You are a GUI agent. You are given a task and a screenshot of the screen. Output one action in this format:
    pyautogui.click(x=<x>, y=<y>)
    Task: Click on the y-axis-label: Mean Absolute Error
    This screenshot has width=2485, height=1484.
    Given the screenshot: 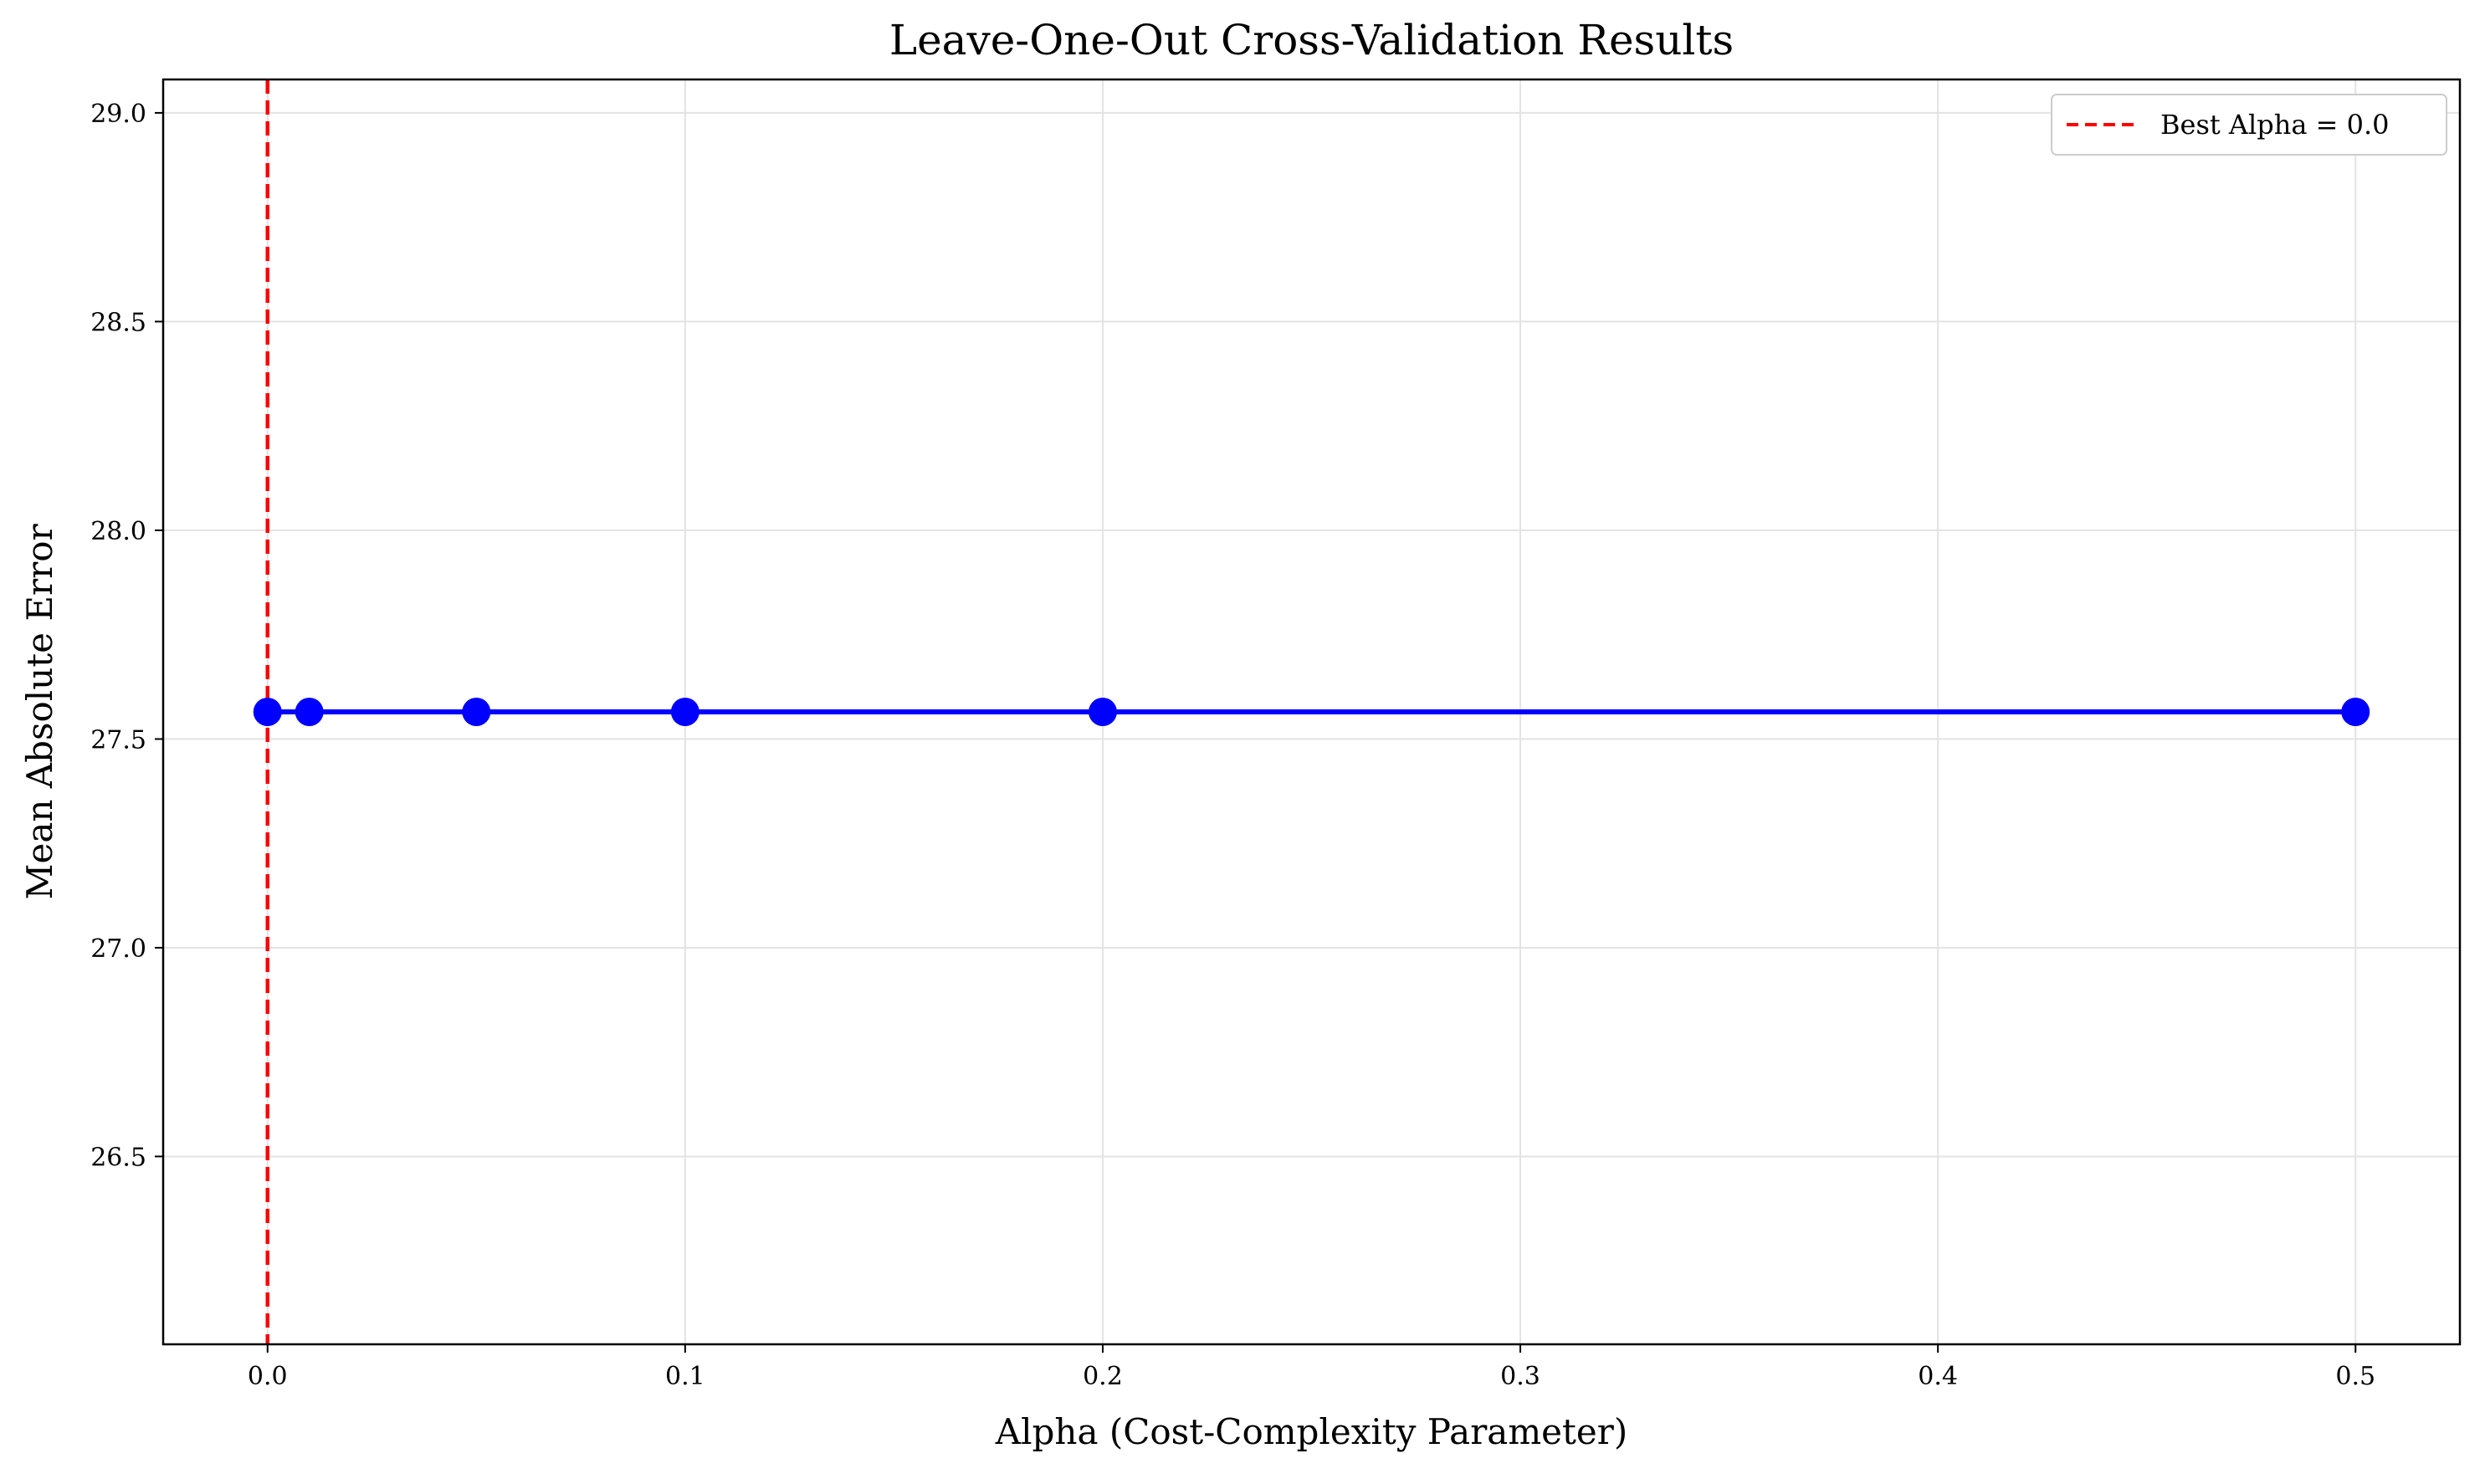 What is the action you would take?
    pyautogui.click(x=39, y=712)
    